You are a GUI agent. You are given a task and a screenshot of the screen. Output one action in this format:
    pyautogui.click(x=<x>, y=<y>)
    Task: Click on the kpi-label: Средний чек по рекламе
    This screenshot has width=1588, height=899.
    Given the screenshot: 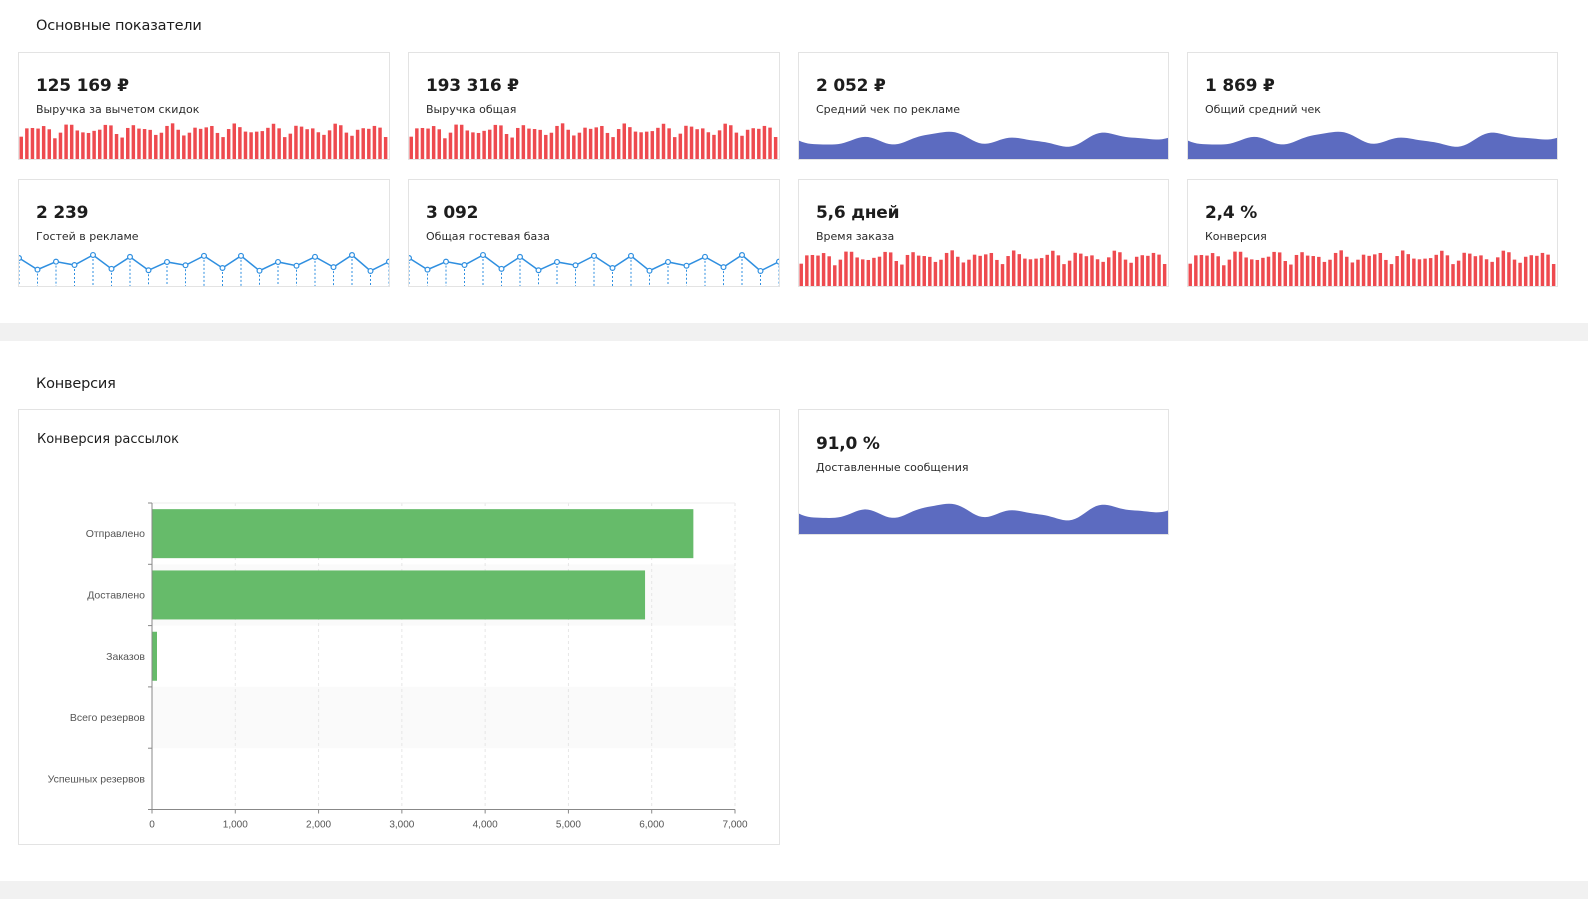 What is the action you would take?
    pyautogui.click(x=888, y=109)
    